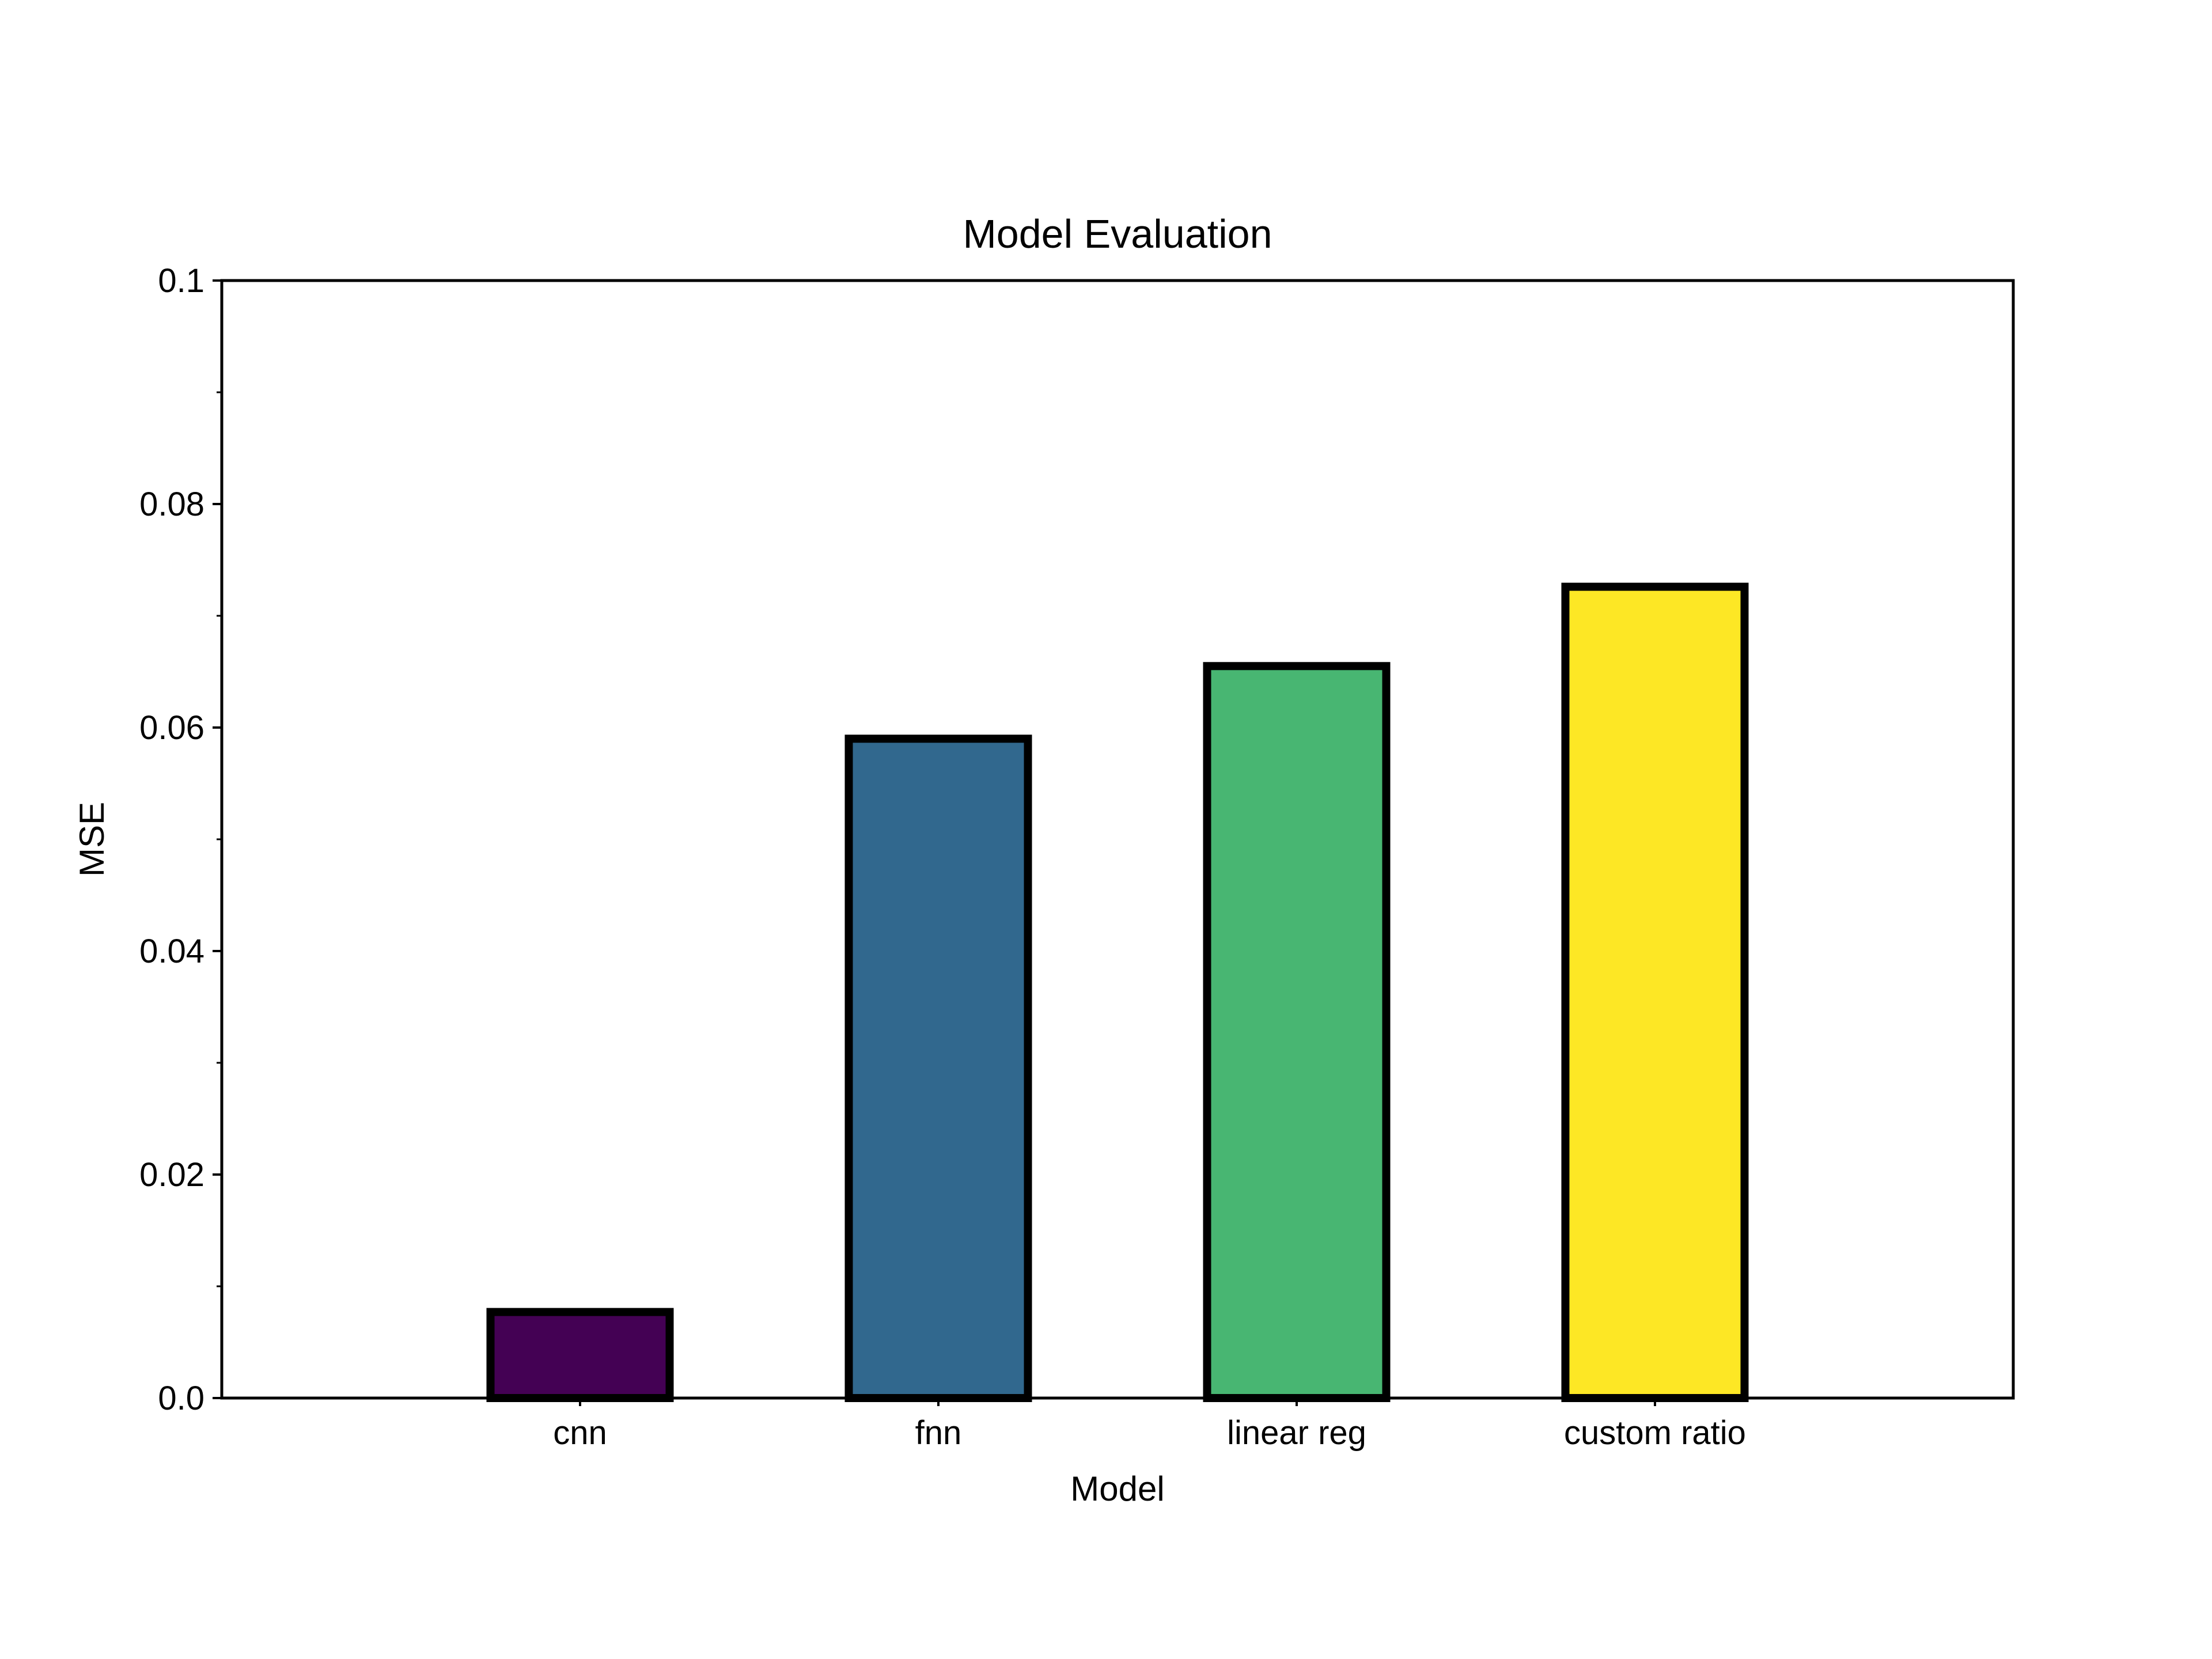 This screenshot has height=1659, width=2212. I want to click on x-tick-label: linear reg, so click(1296, 1433).